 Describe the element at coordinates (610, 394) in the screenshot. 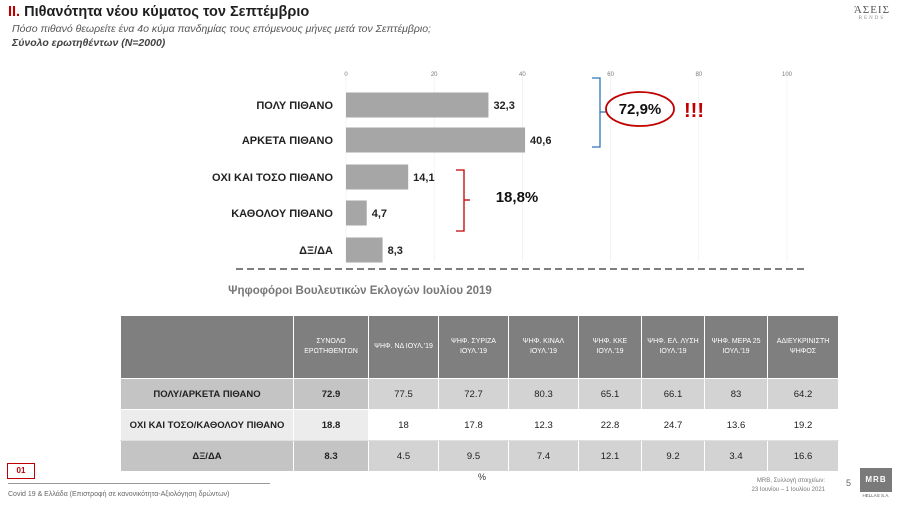

I see `table-cell: 65.1` at that location.